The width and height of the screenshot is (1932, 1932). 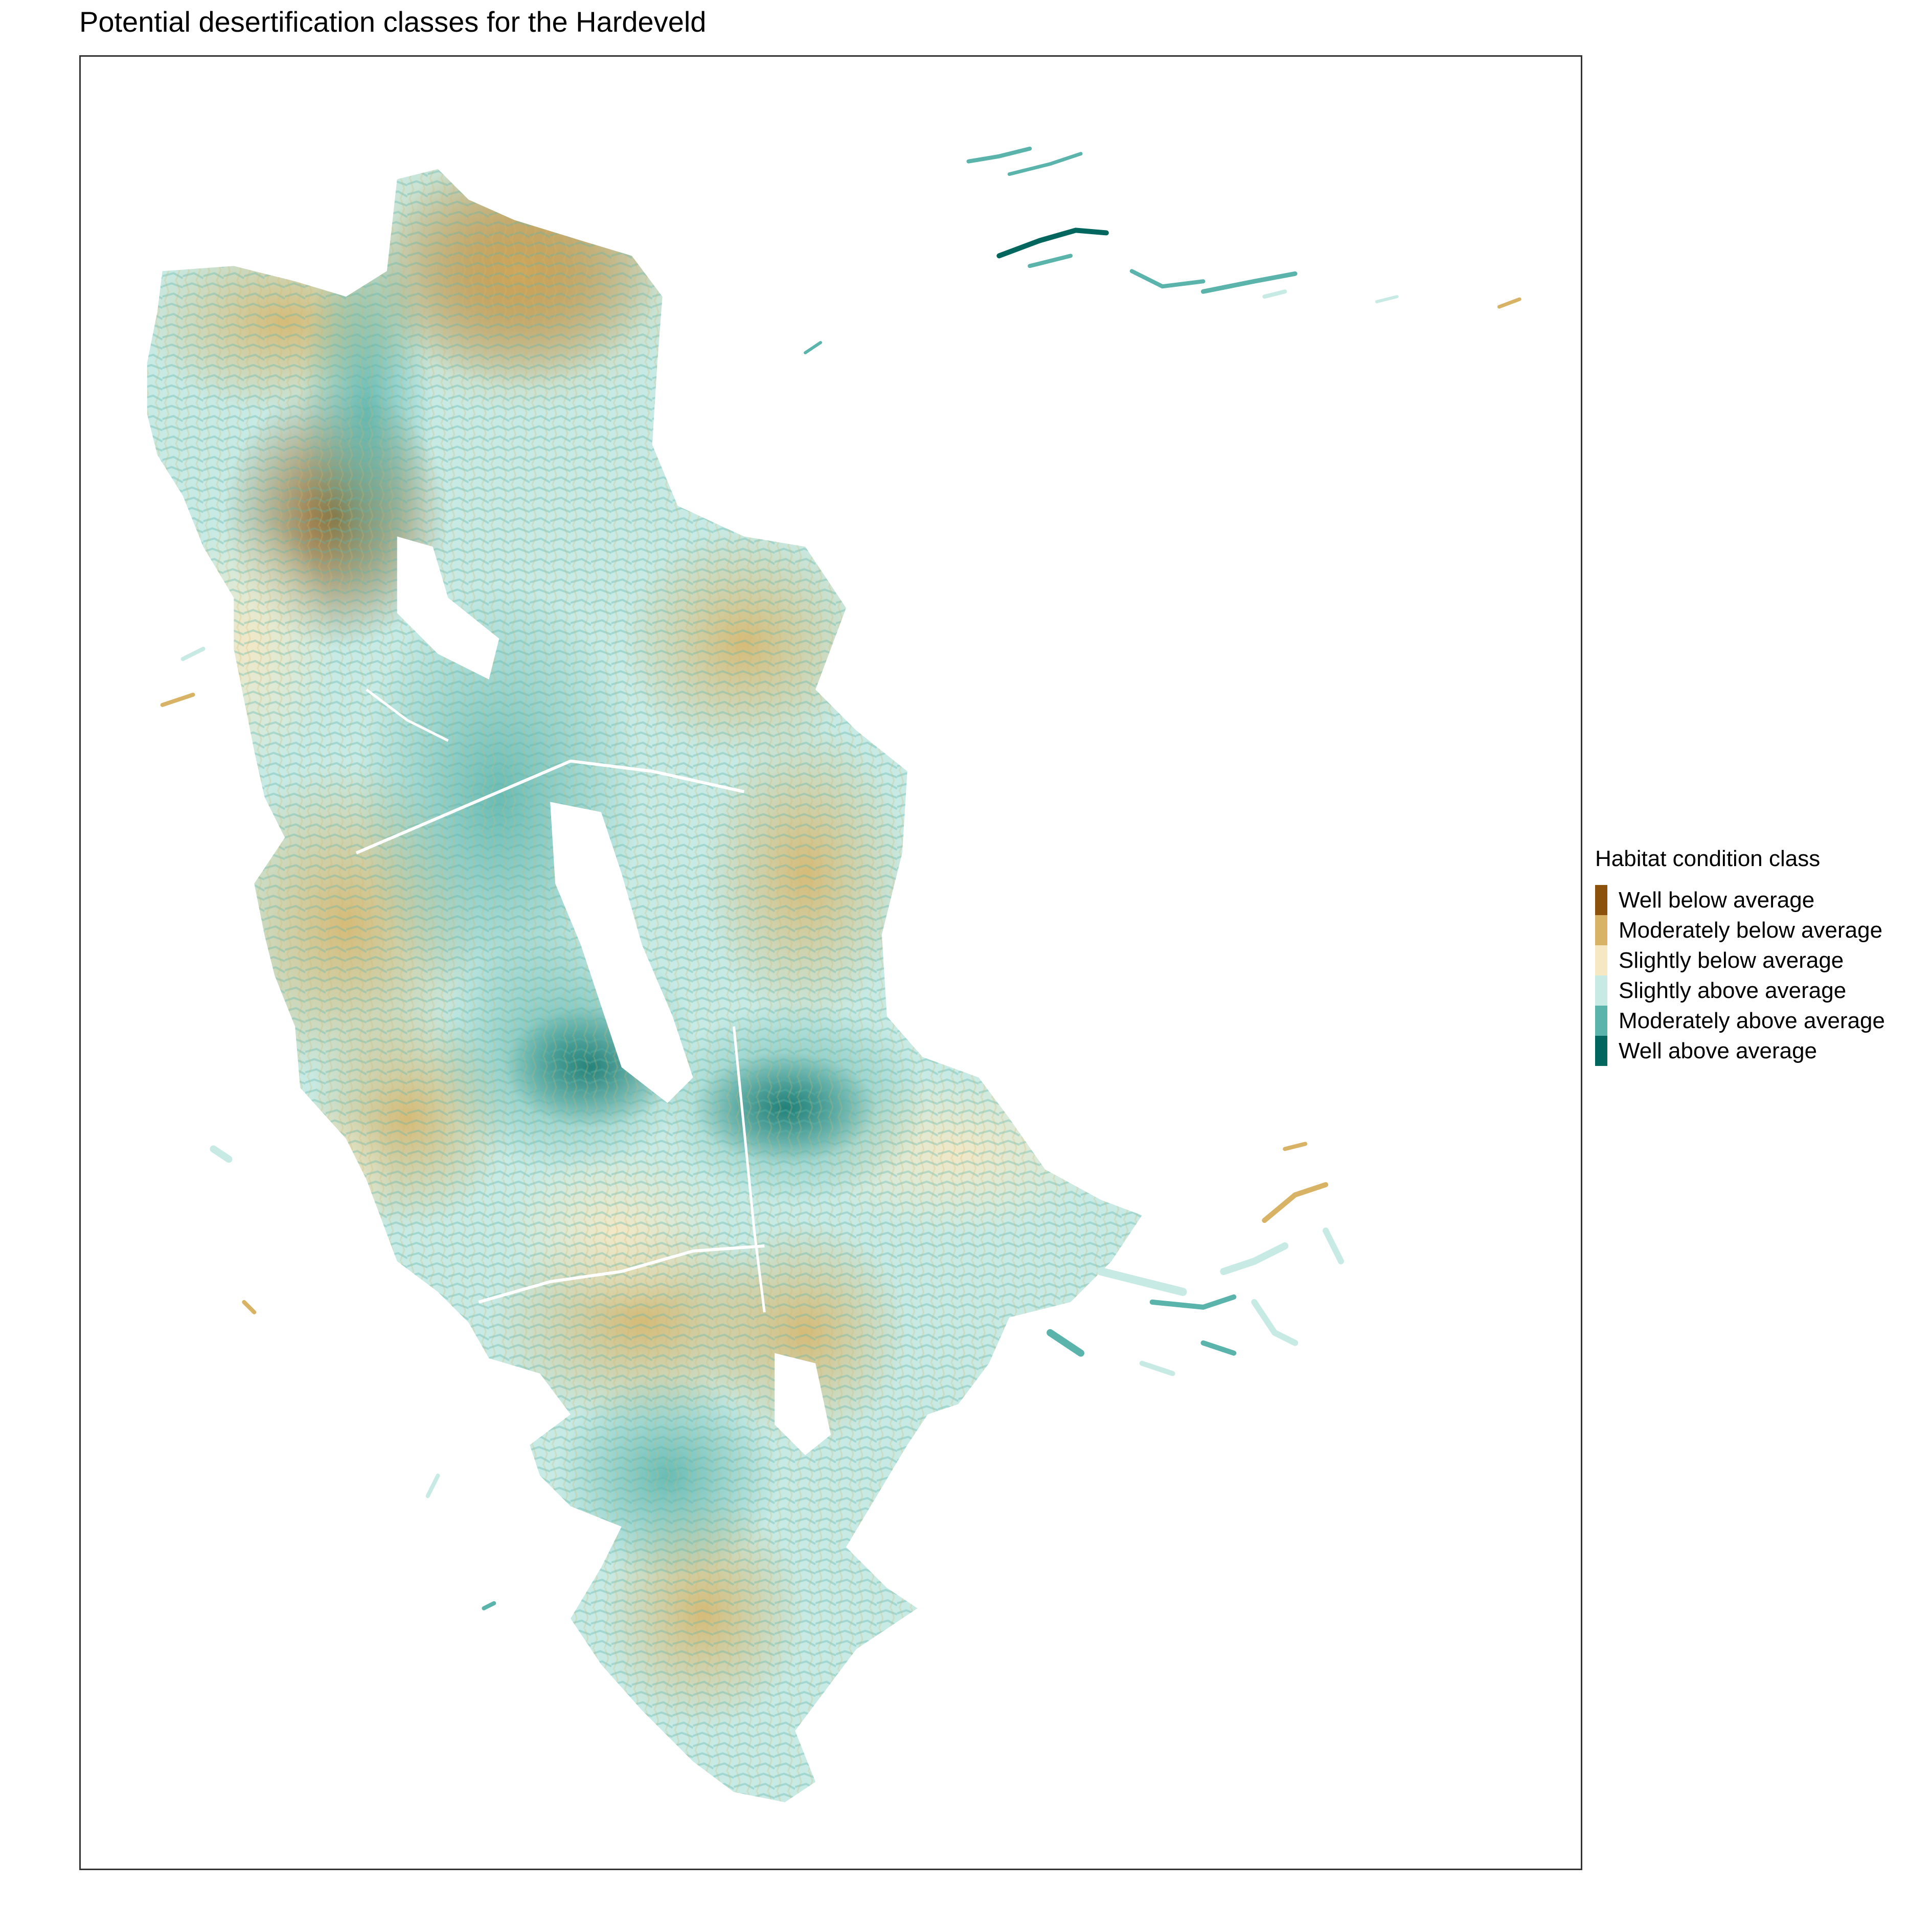 I want to click on legend-label-slightly-below: Slightly below average, so click(x=1731, y=960).